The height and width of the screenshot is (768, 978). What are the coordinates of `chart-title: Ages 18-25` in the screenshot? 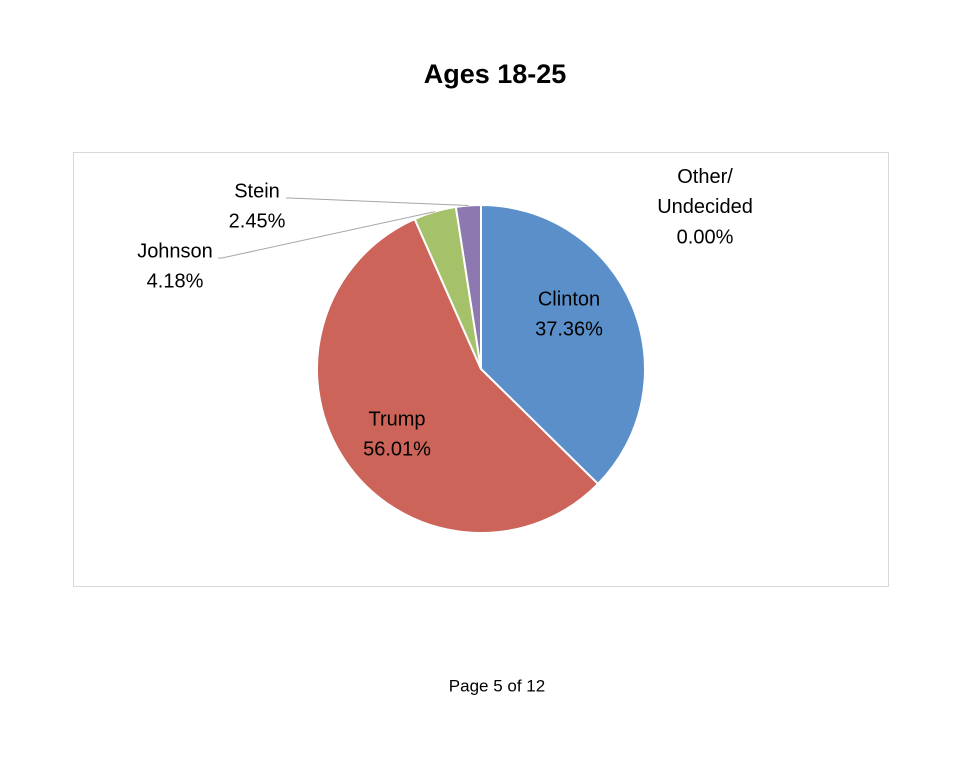 It's located at (495, 74).